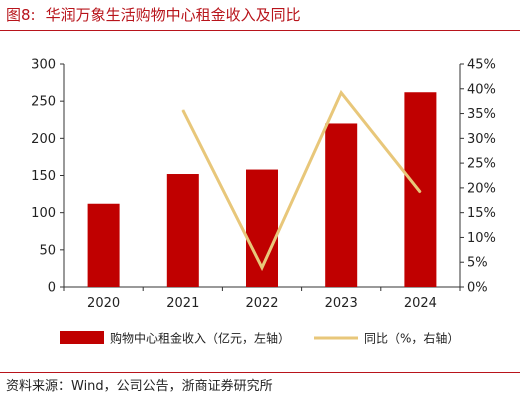  What do you see at coordinates (21, 15) in the screenshot?
I see `figure-number: 图8:` at bounding box center [21, 15].